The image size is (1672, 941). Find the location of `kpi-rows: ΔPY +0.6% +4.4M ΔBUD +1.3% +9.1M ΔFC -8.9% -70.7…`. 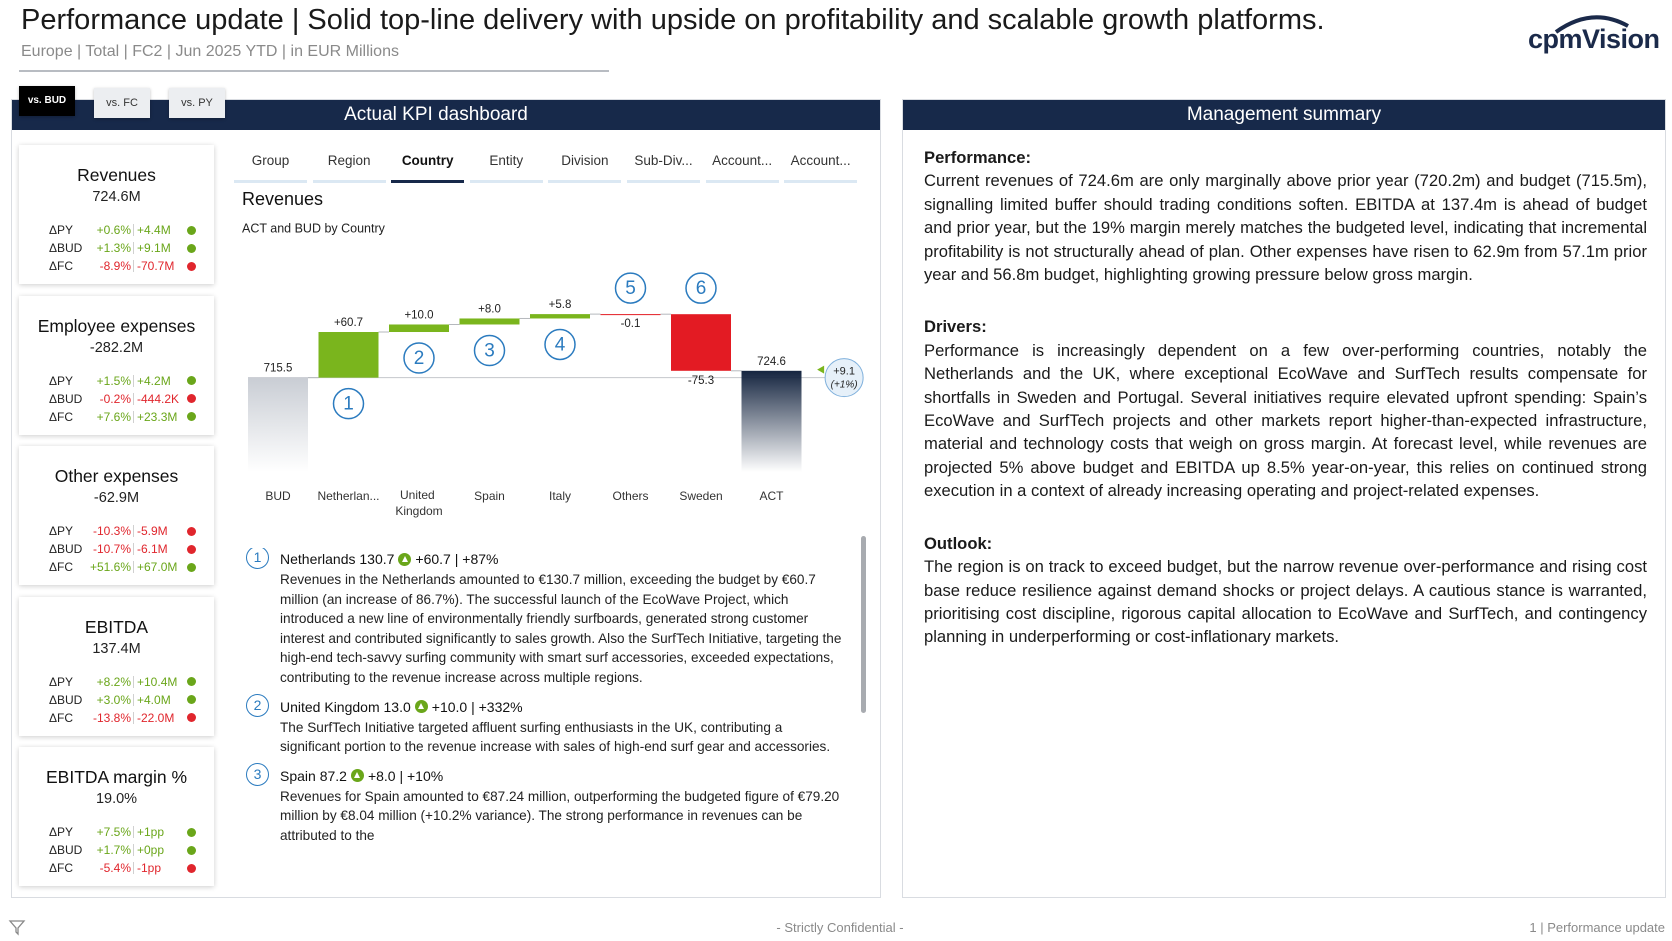

kpi-rows: ΔPY +0.6% +4.4M ΔBUD +1.3% +9.1M ΔFC -8.9% -70.7… is located at coordinates (122, 248).